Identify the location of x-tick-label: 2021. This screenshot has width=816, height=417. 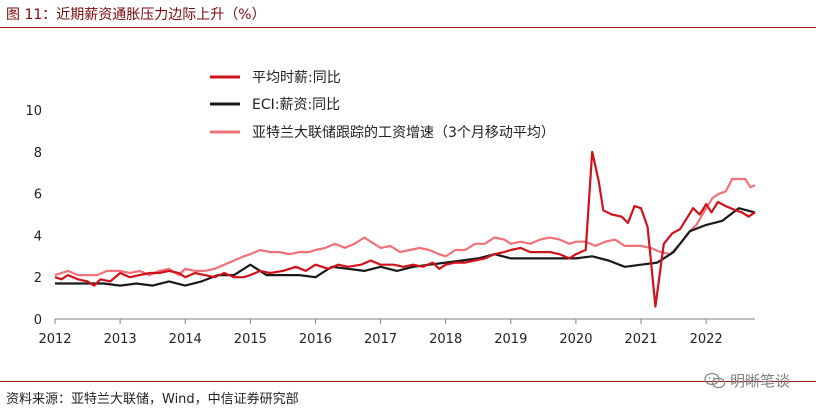
(640, 339).